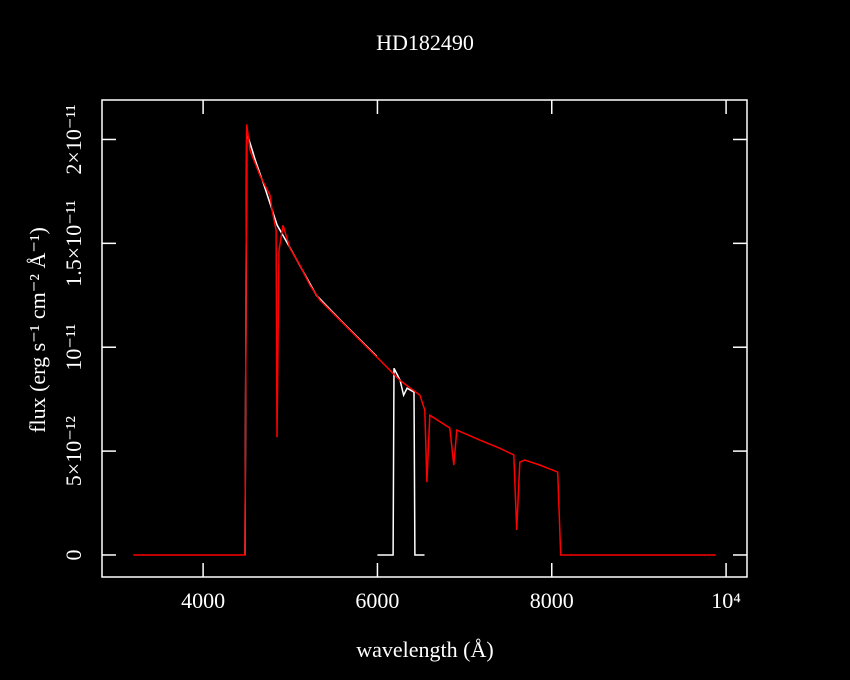 Image resolution: width=850 pixels, height=680 pixels. What do you see at coordinates (552, 600) in the screenshot?
I see `x-tick-label: 8000` at bounding box center [552, 600].